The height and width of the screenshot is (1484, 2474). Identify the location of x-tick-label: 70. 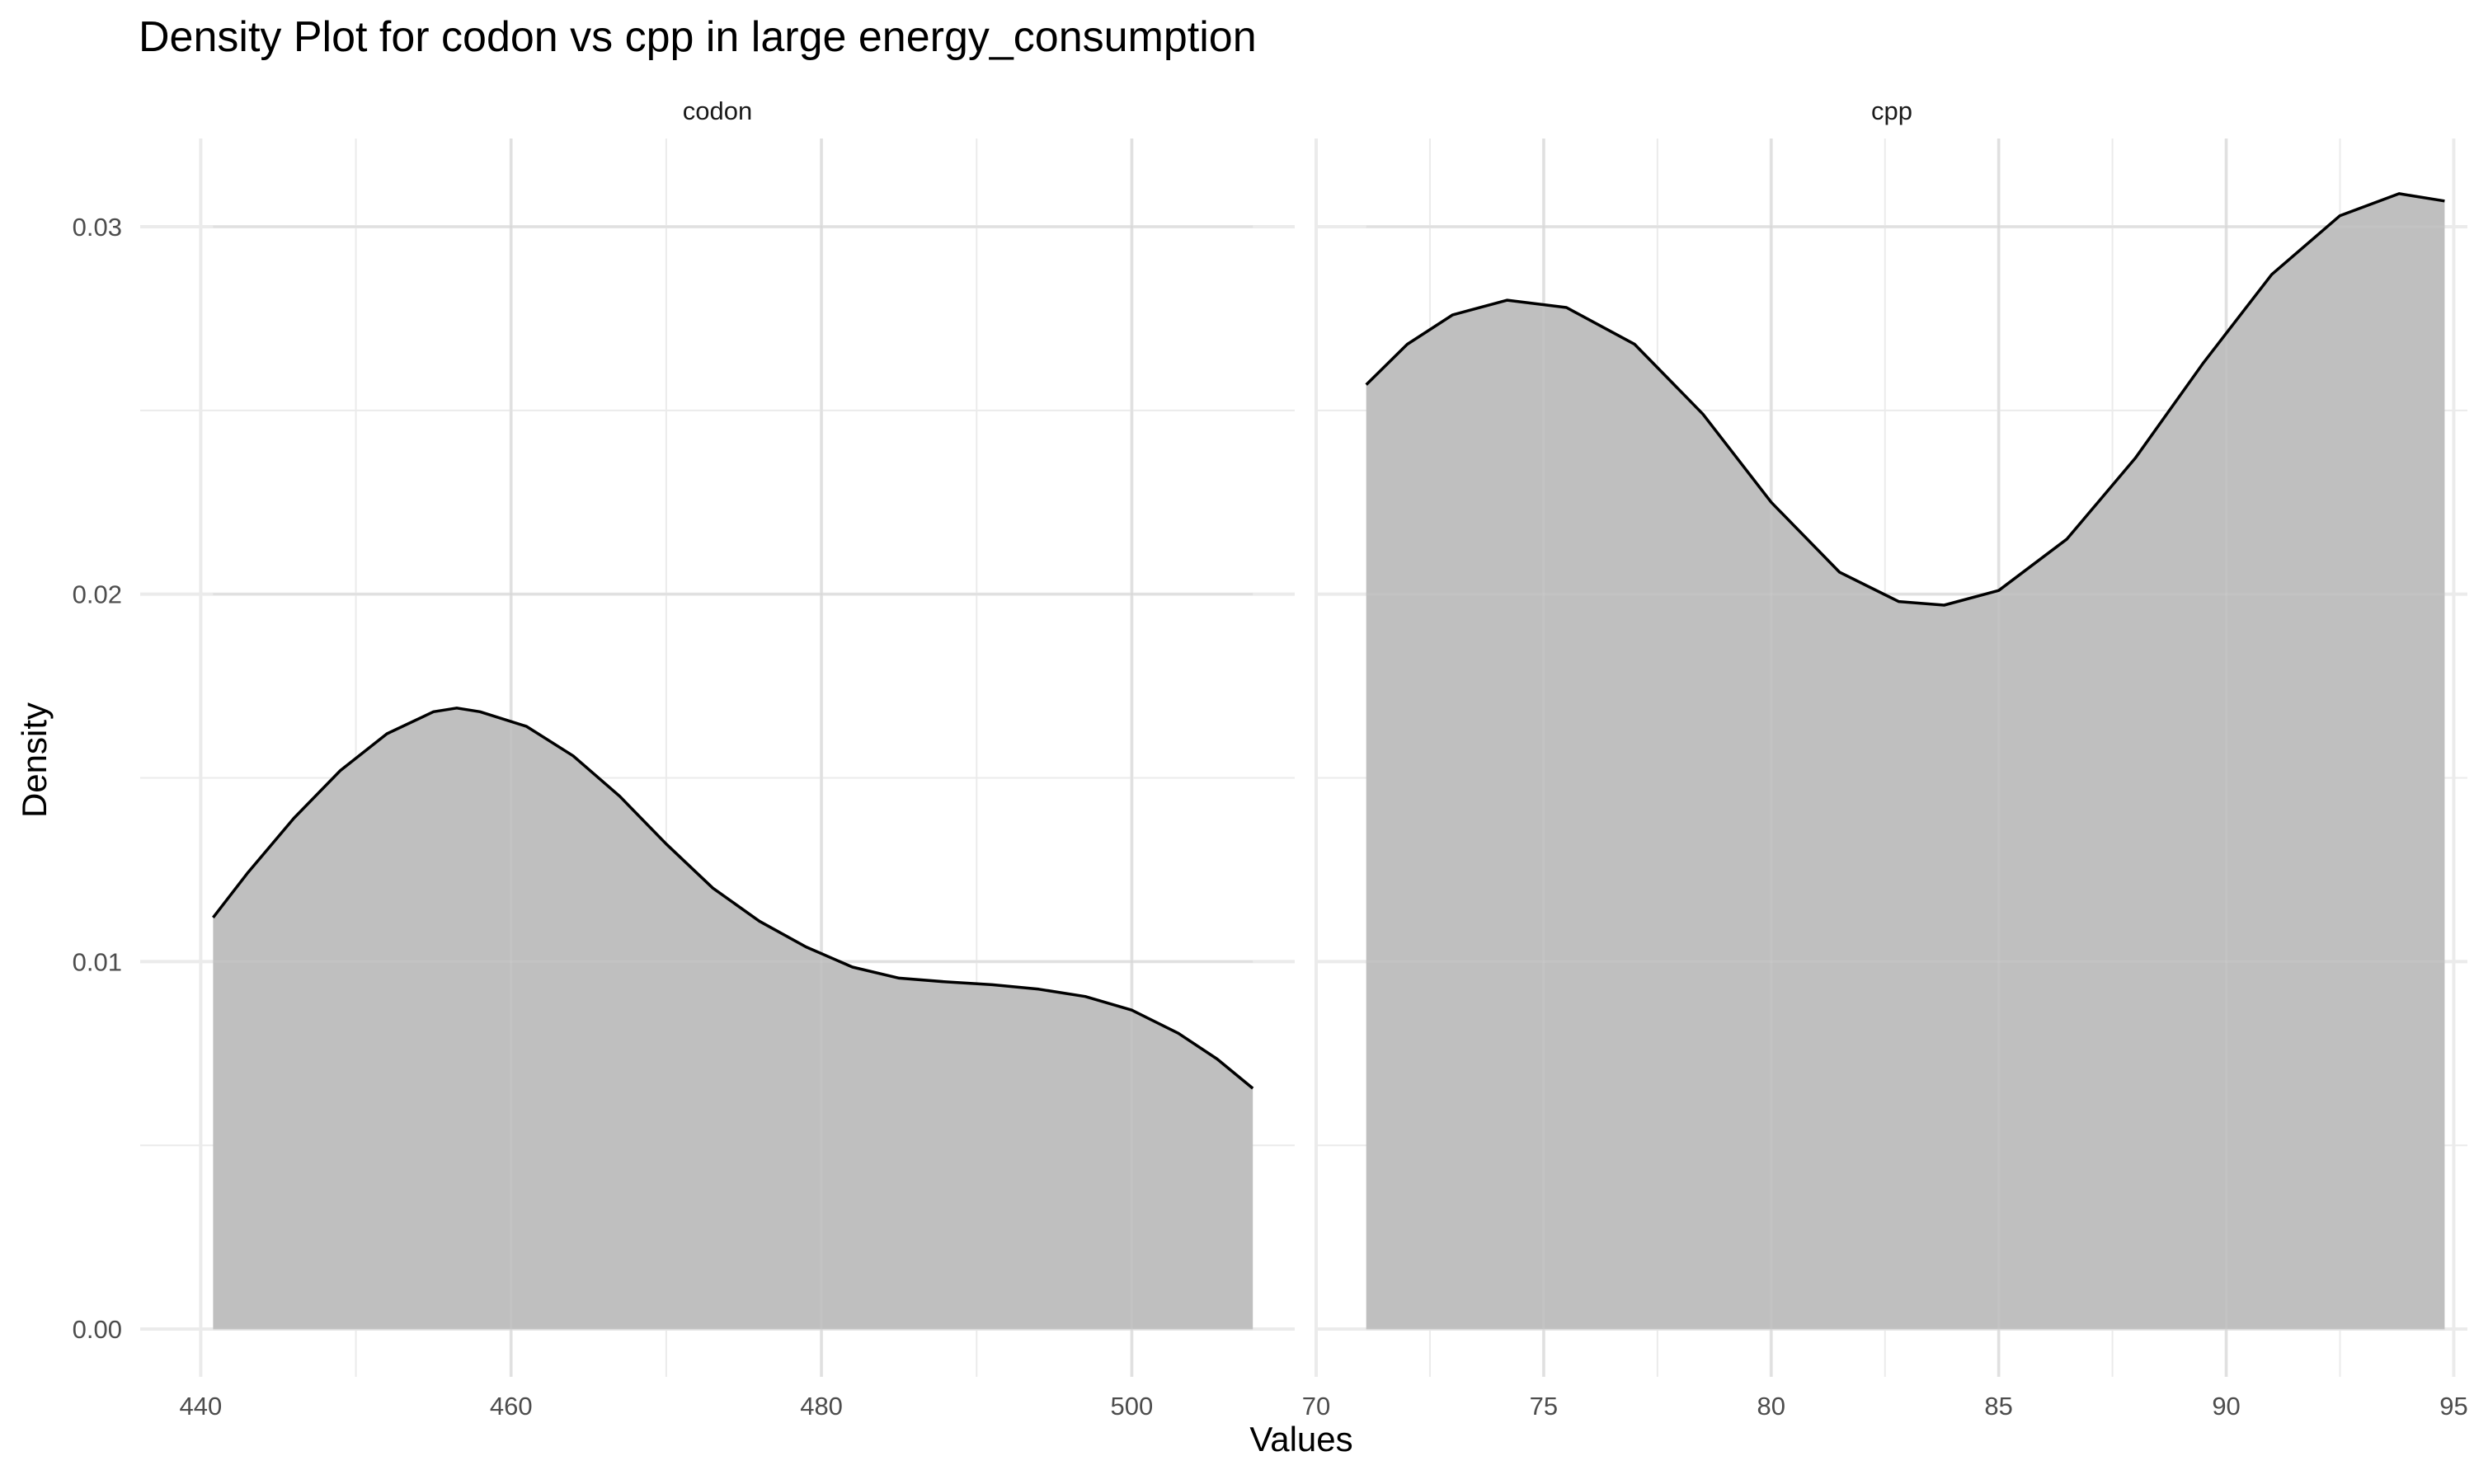
(1316, 1406).